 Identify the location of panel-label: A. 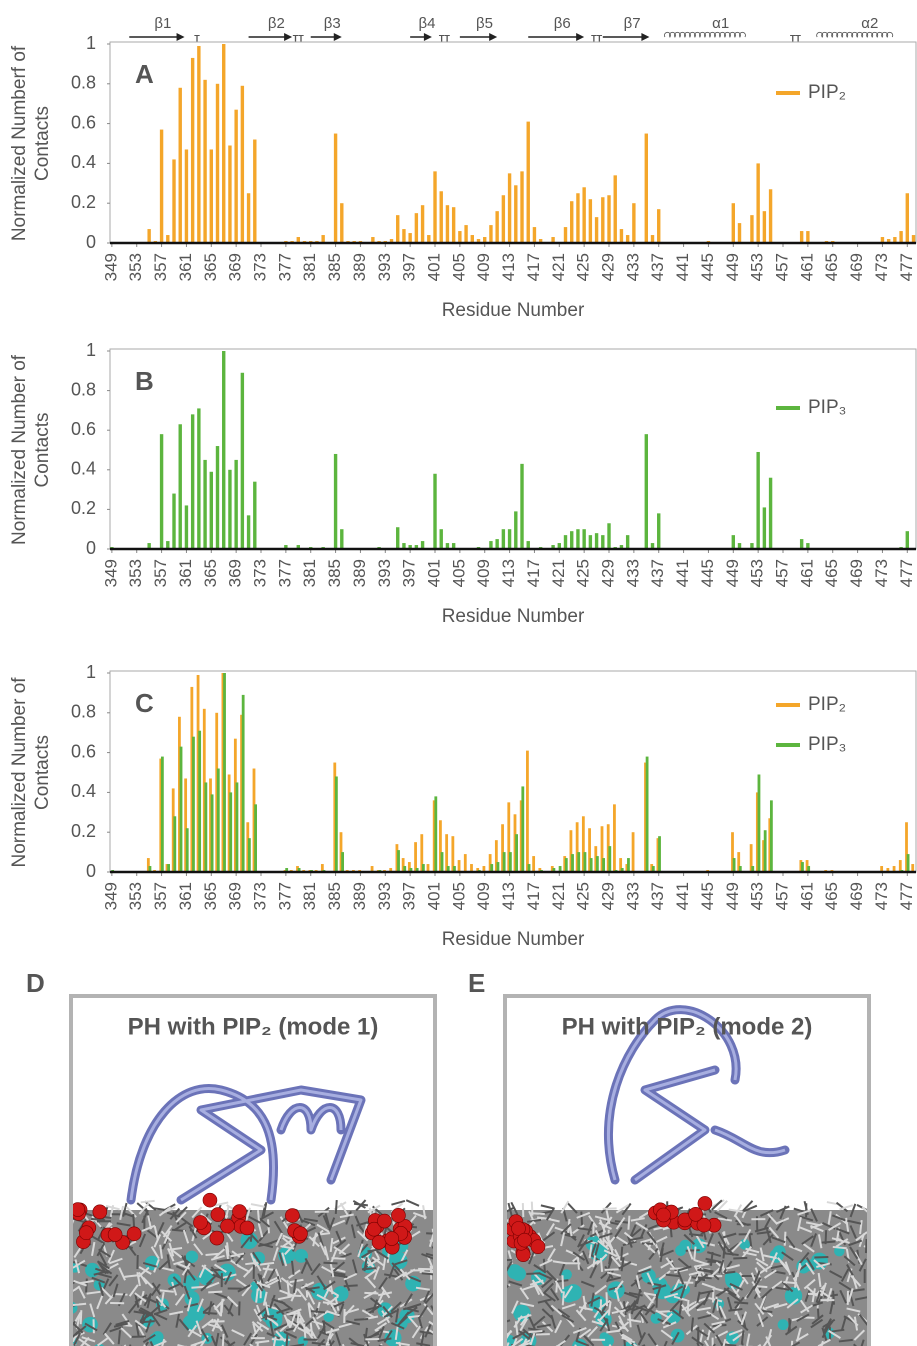
(144, 74).